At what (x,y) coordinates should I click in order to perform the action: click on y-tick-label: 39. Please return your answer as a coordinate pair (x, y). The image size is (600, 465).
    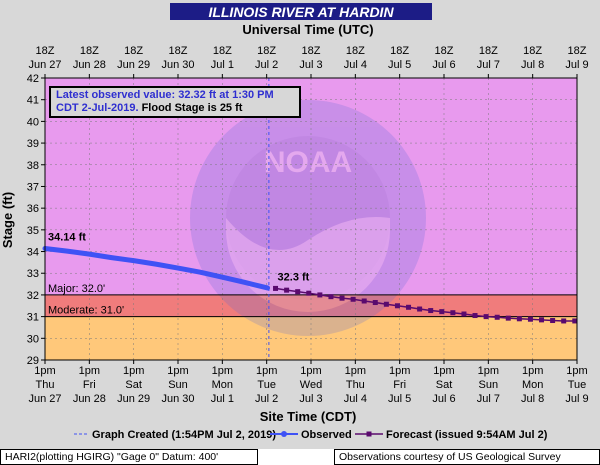
    Looking at the image, I should click on (33, 144).